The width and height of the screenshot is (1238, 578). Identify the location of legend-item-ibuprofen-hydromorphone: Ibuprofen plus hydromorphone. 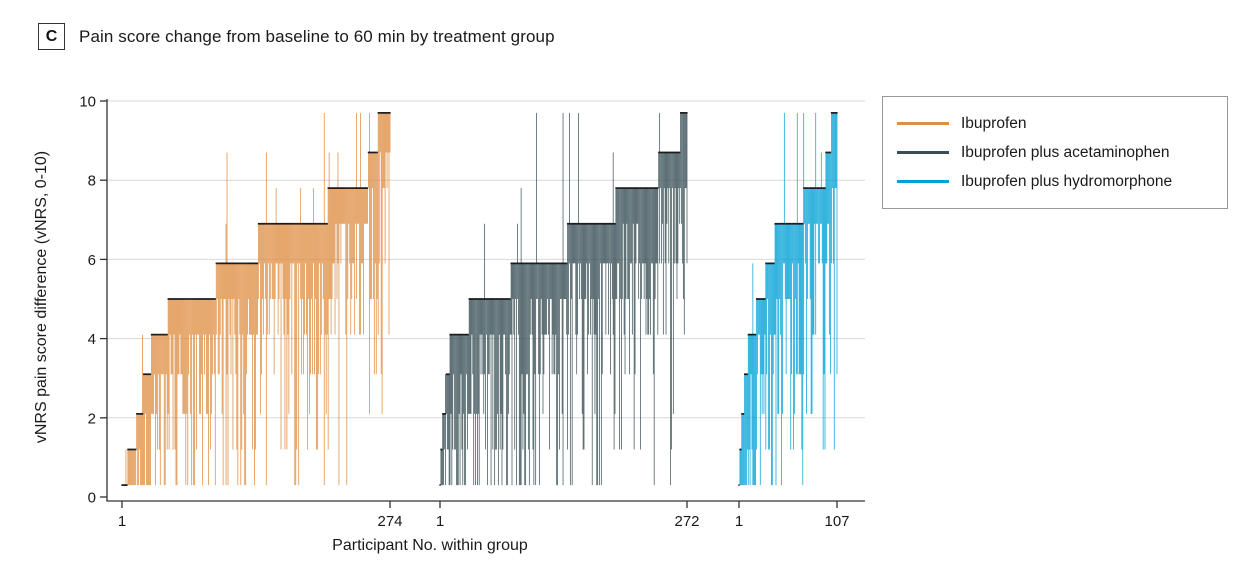
(1062, 181).